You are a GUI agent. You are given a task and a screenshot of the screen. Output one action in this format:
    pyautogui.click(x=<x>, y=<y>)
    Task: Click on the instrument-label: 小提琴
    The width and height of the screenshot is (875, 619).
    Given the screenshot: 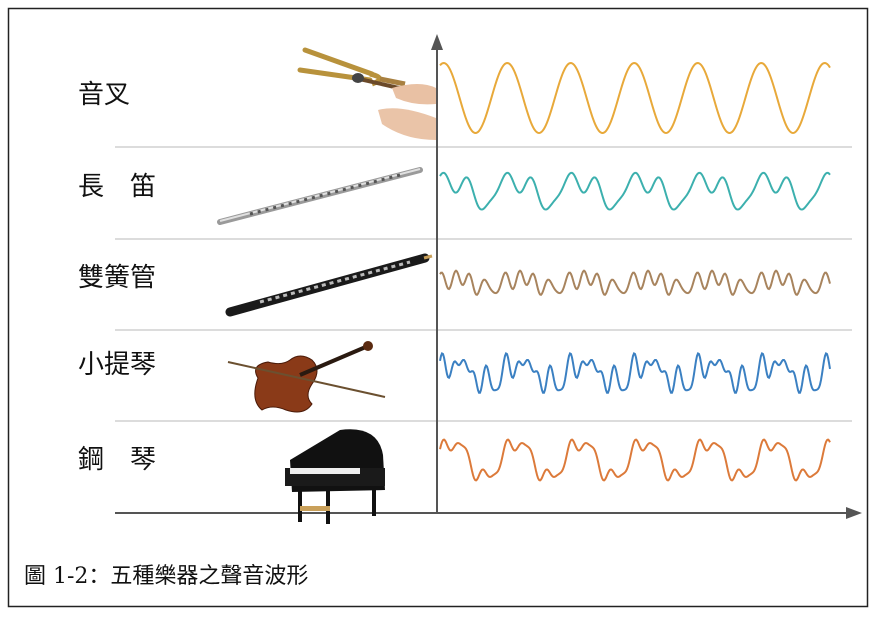 What is the action you would take?
    pyautogui.click(x=117, y=365)
    